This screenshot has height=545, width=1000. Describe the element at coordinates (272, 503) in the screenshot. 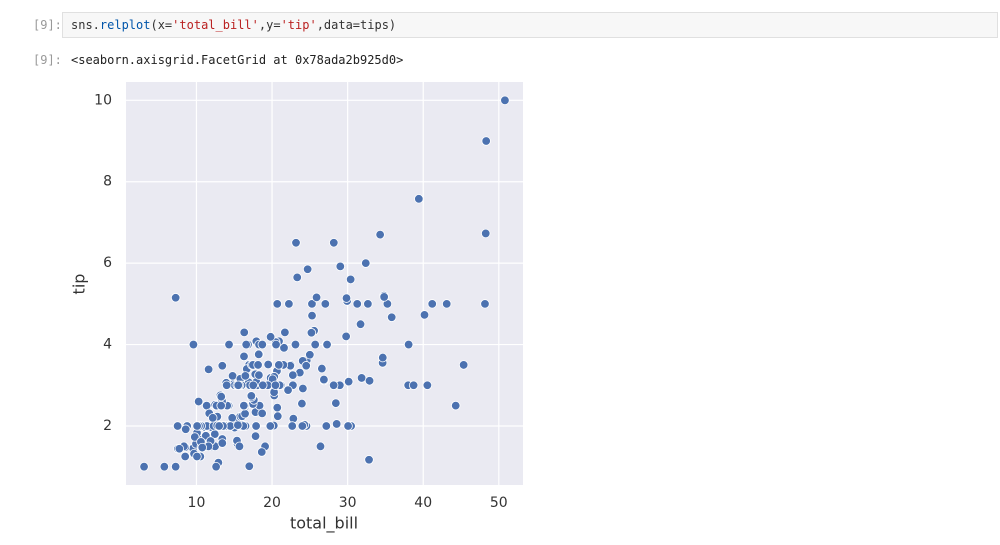

I see `x-tick-label: 20` at that location.